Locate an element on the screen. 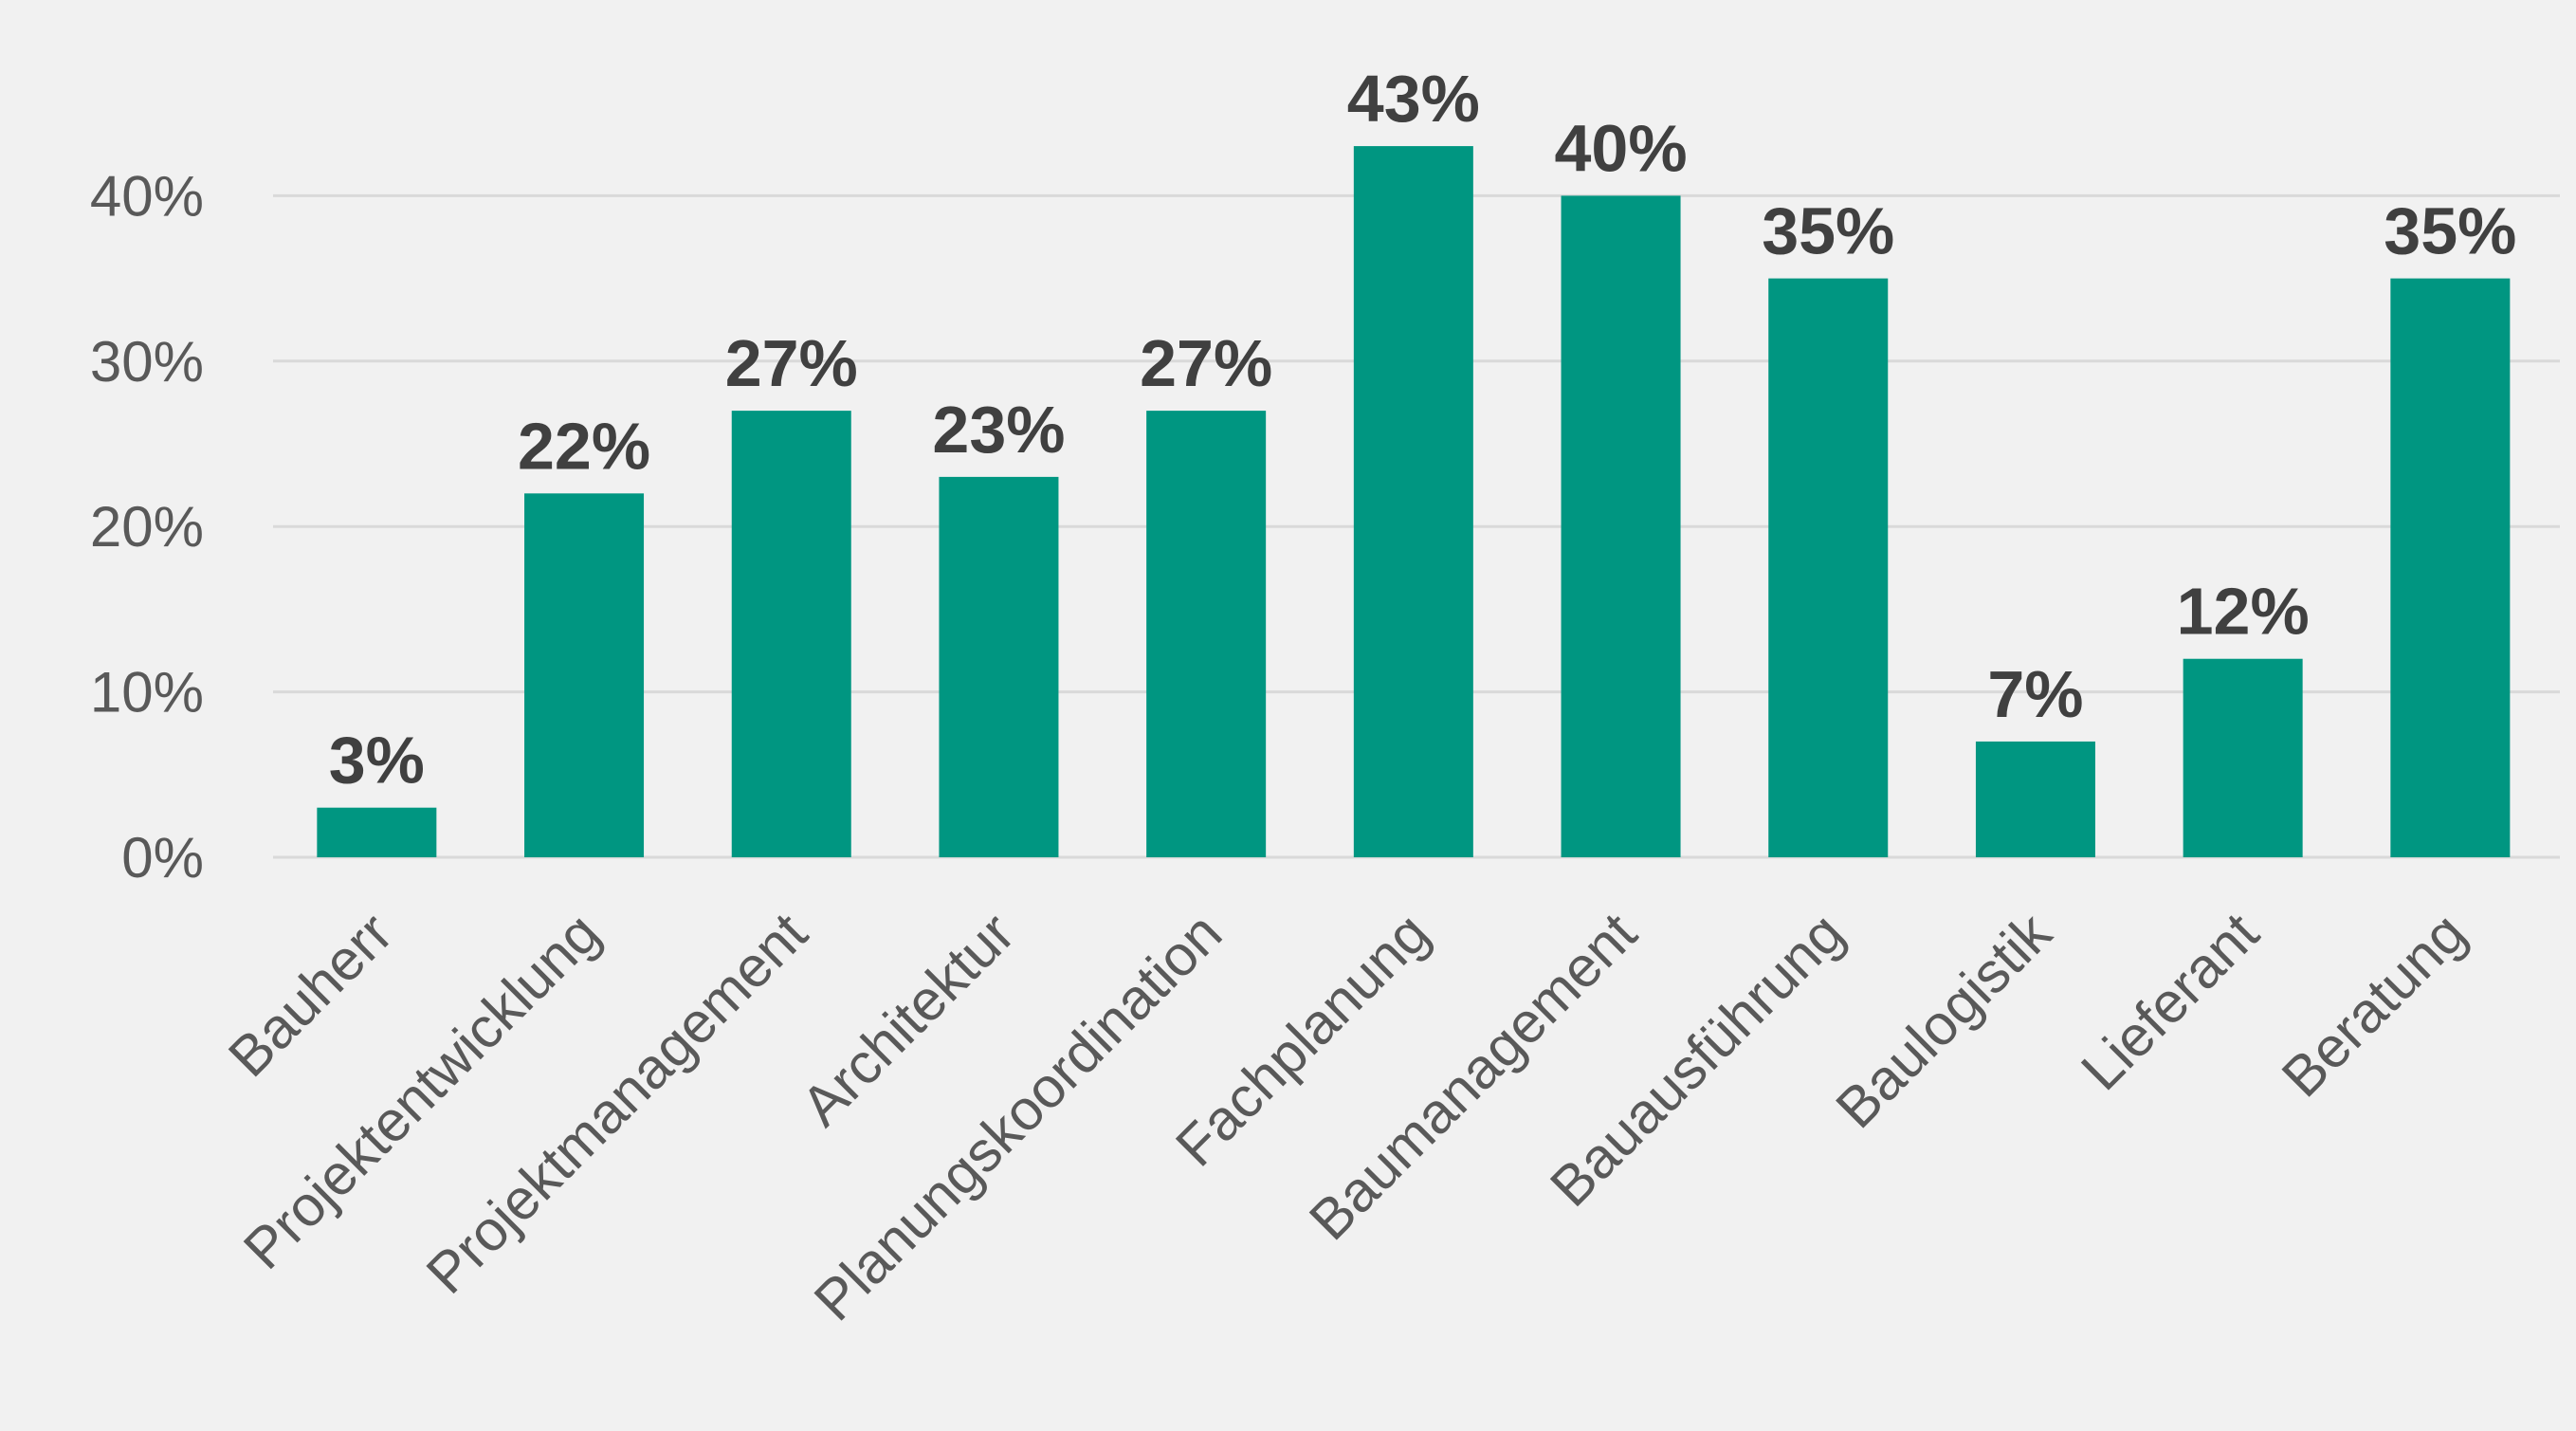 Image resolution: width=2576 pixels, height=1431 pixels. data-label: 7% is located at coordinates (2035, 694).